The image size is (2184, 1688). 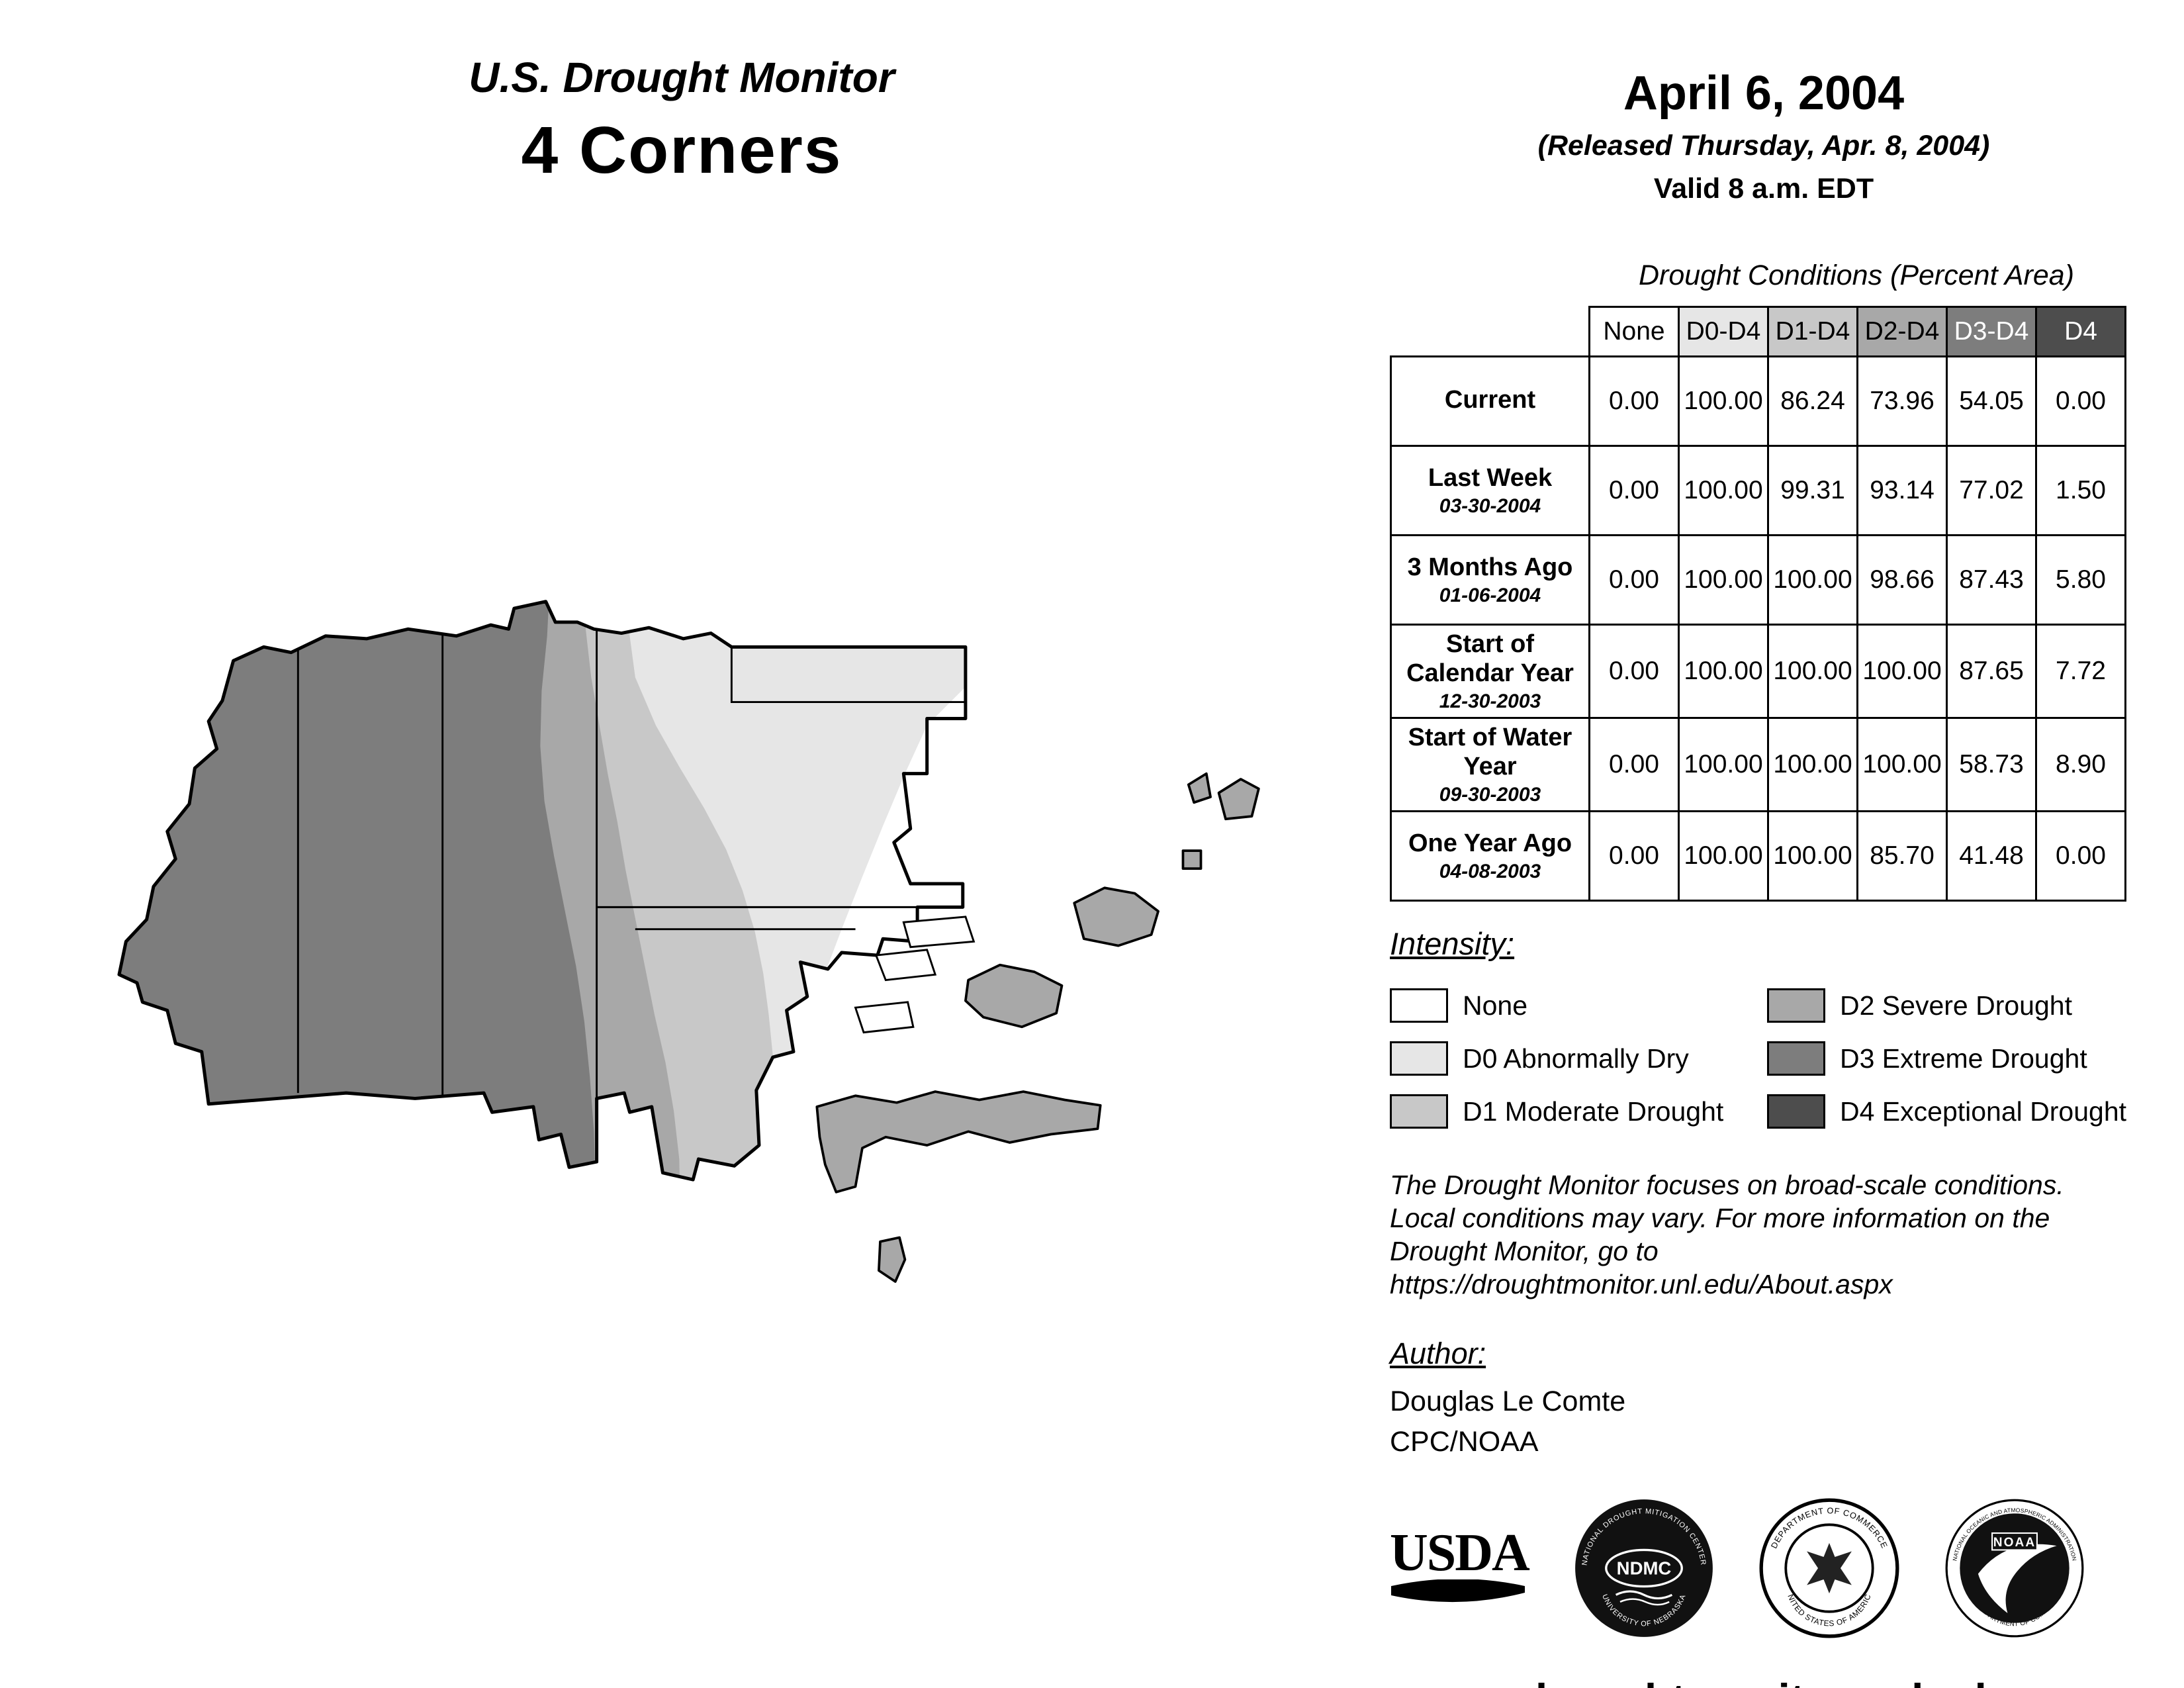 I want to click on region-title: 4 Corners, so click(x=681, y=150).